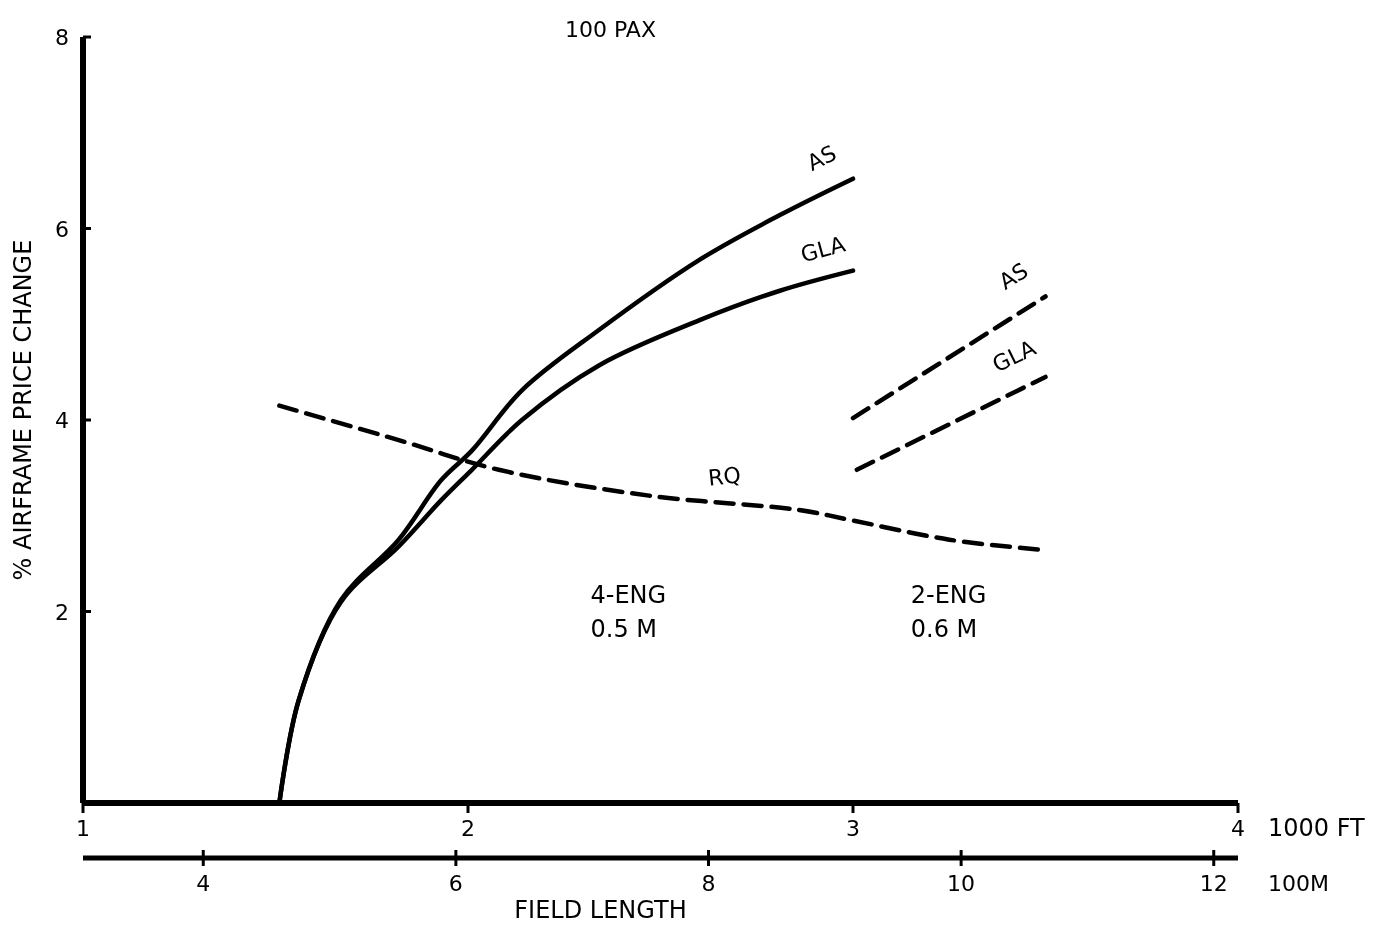 Image resolution: width=1384 pixels, height=930 pixels. Describe the element at coordinates (724, 476) in the screenshot. I see `text: RQ` at that location.